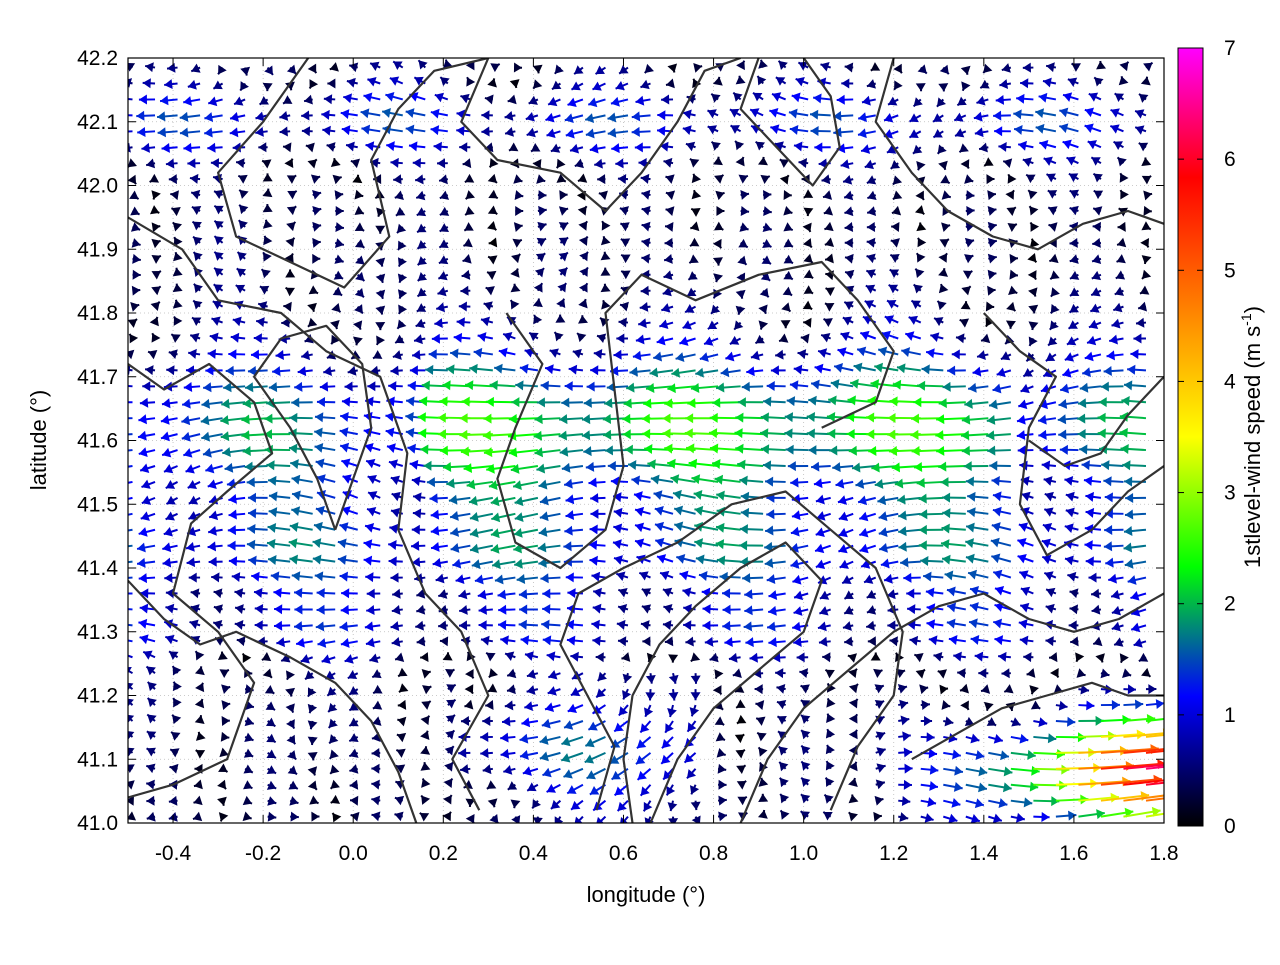 This screenshot has width=1280, height=965. What do you see at coordinates (1230, 493) in the screenshot?
I see `colorbar-tick-label: 3` at bounding box center [1230, 493].